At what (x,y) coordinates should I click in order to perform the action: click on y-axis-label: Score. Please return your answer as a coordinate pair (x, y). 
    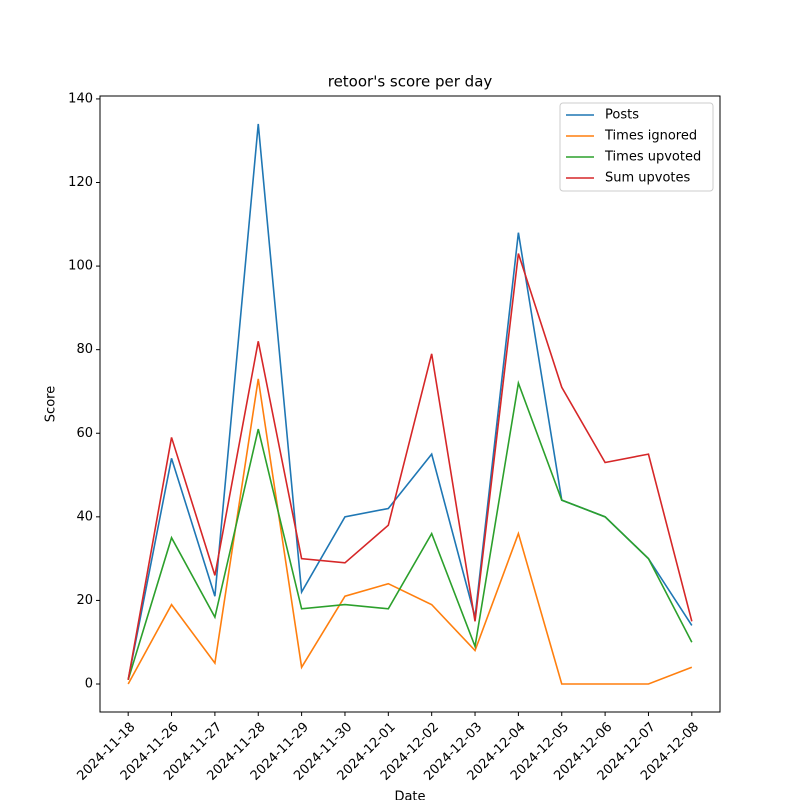
    Looking at the image, I should click on (51, 404).